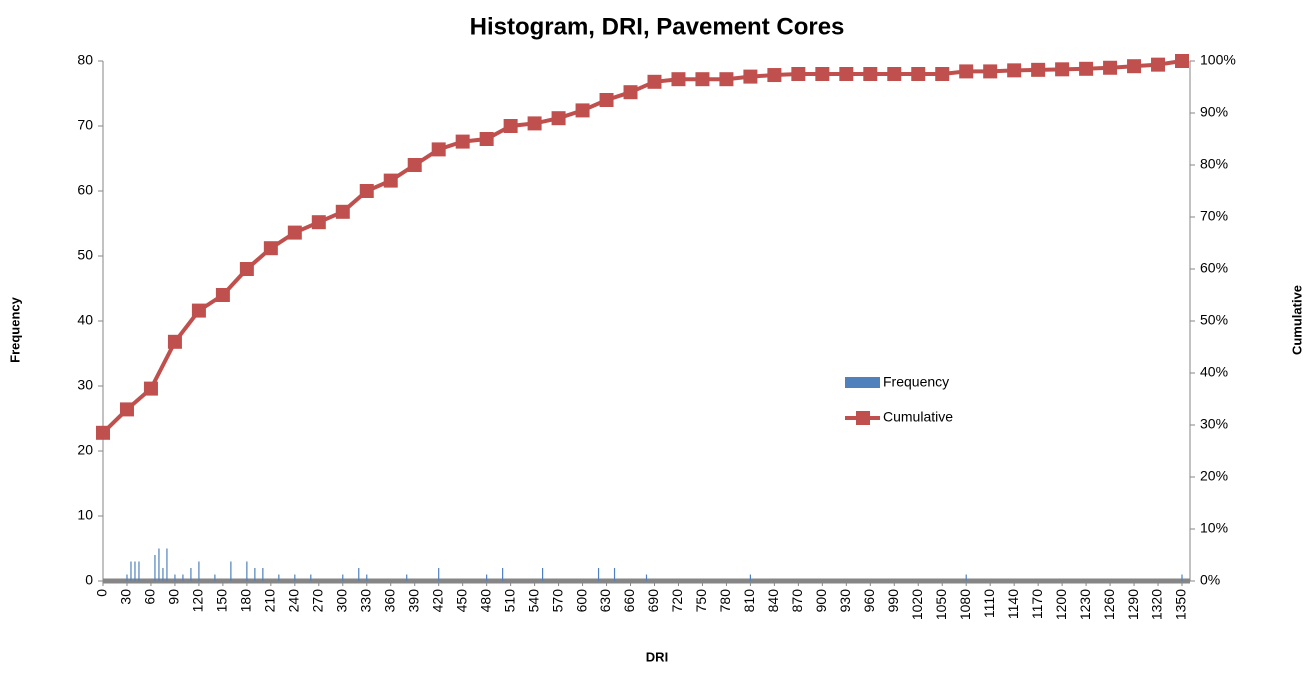 This screenshot has height=675, width=1313. What do you see at coordinates (85, 255) in the screenshot?
I see `y-tick-label: 50` at bounding box center [85, 255].